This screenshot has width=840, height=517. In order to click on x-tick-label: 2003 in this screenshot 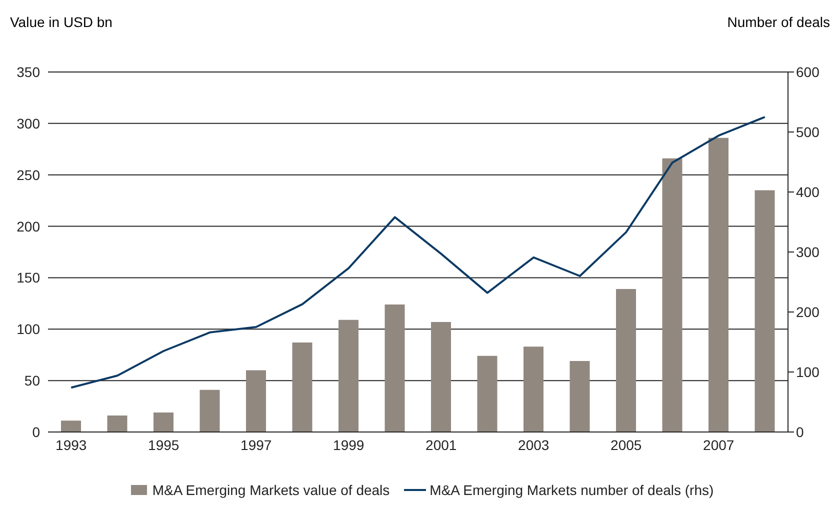, I will do `click(534, 444)`.